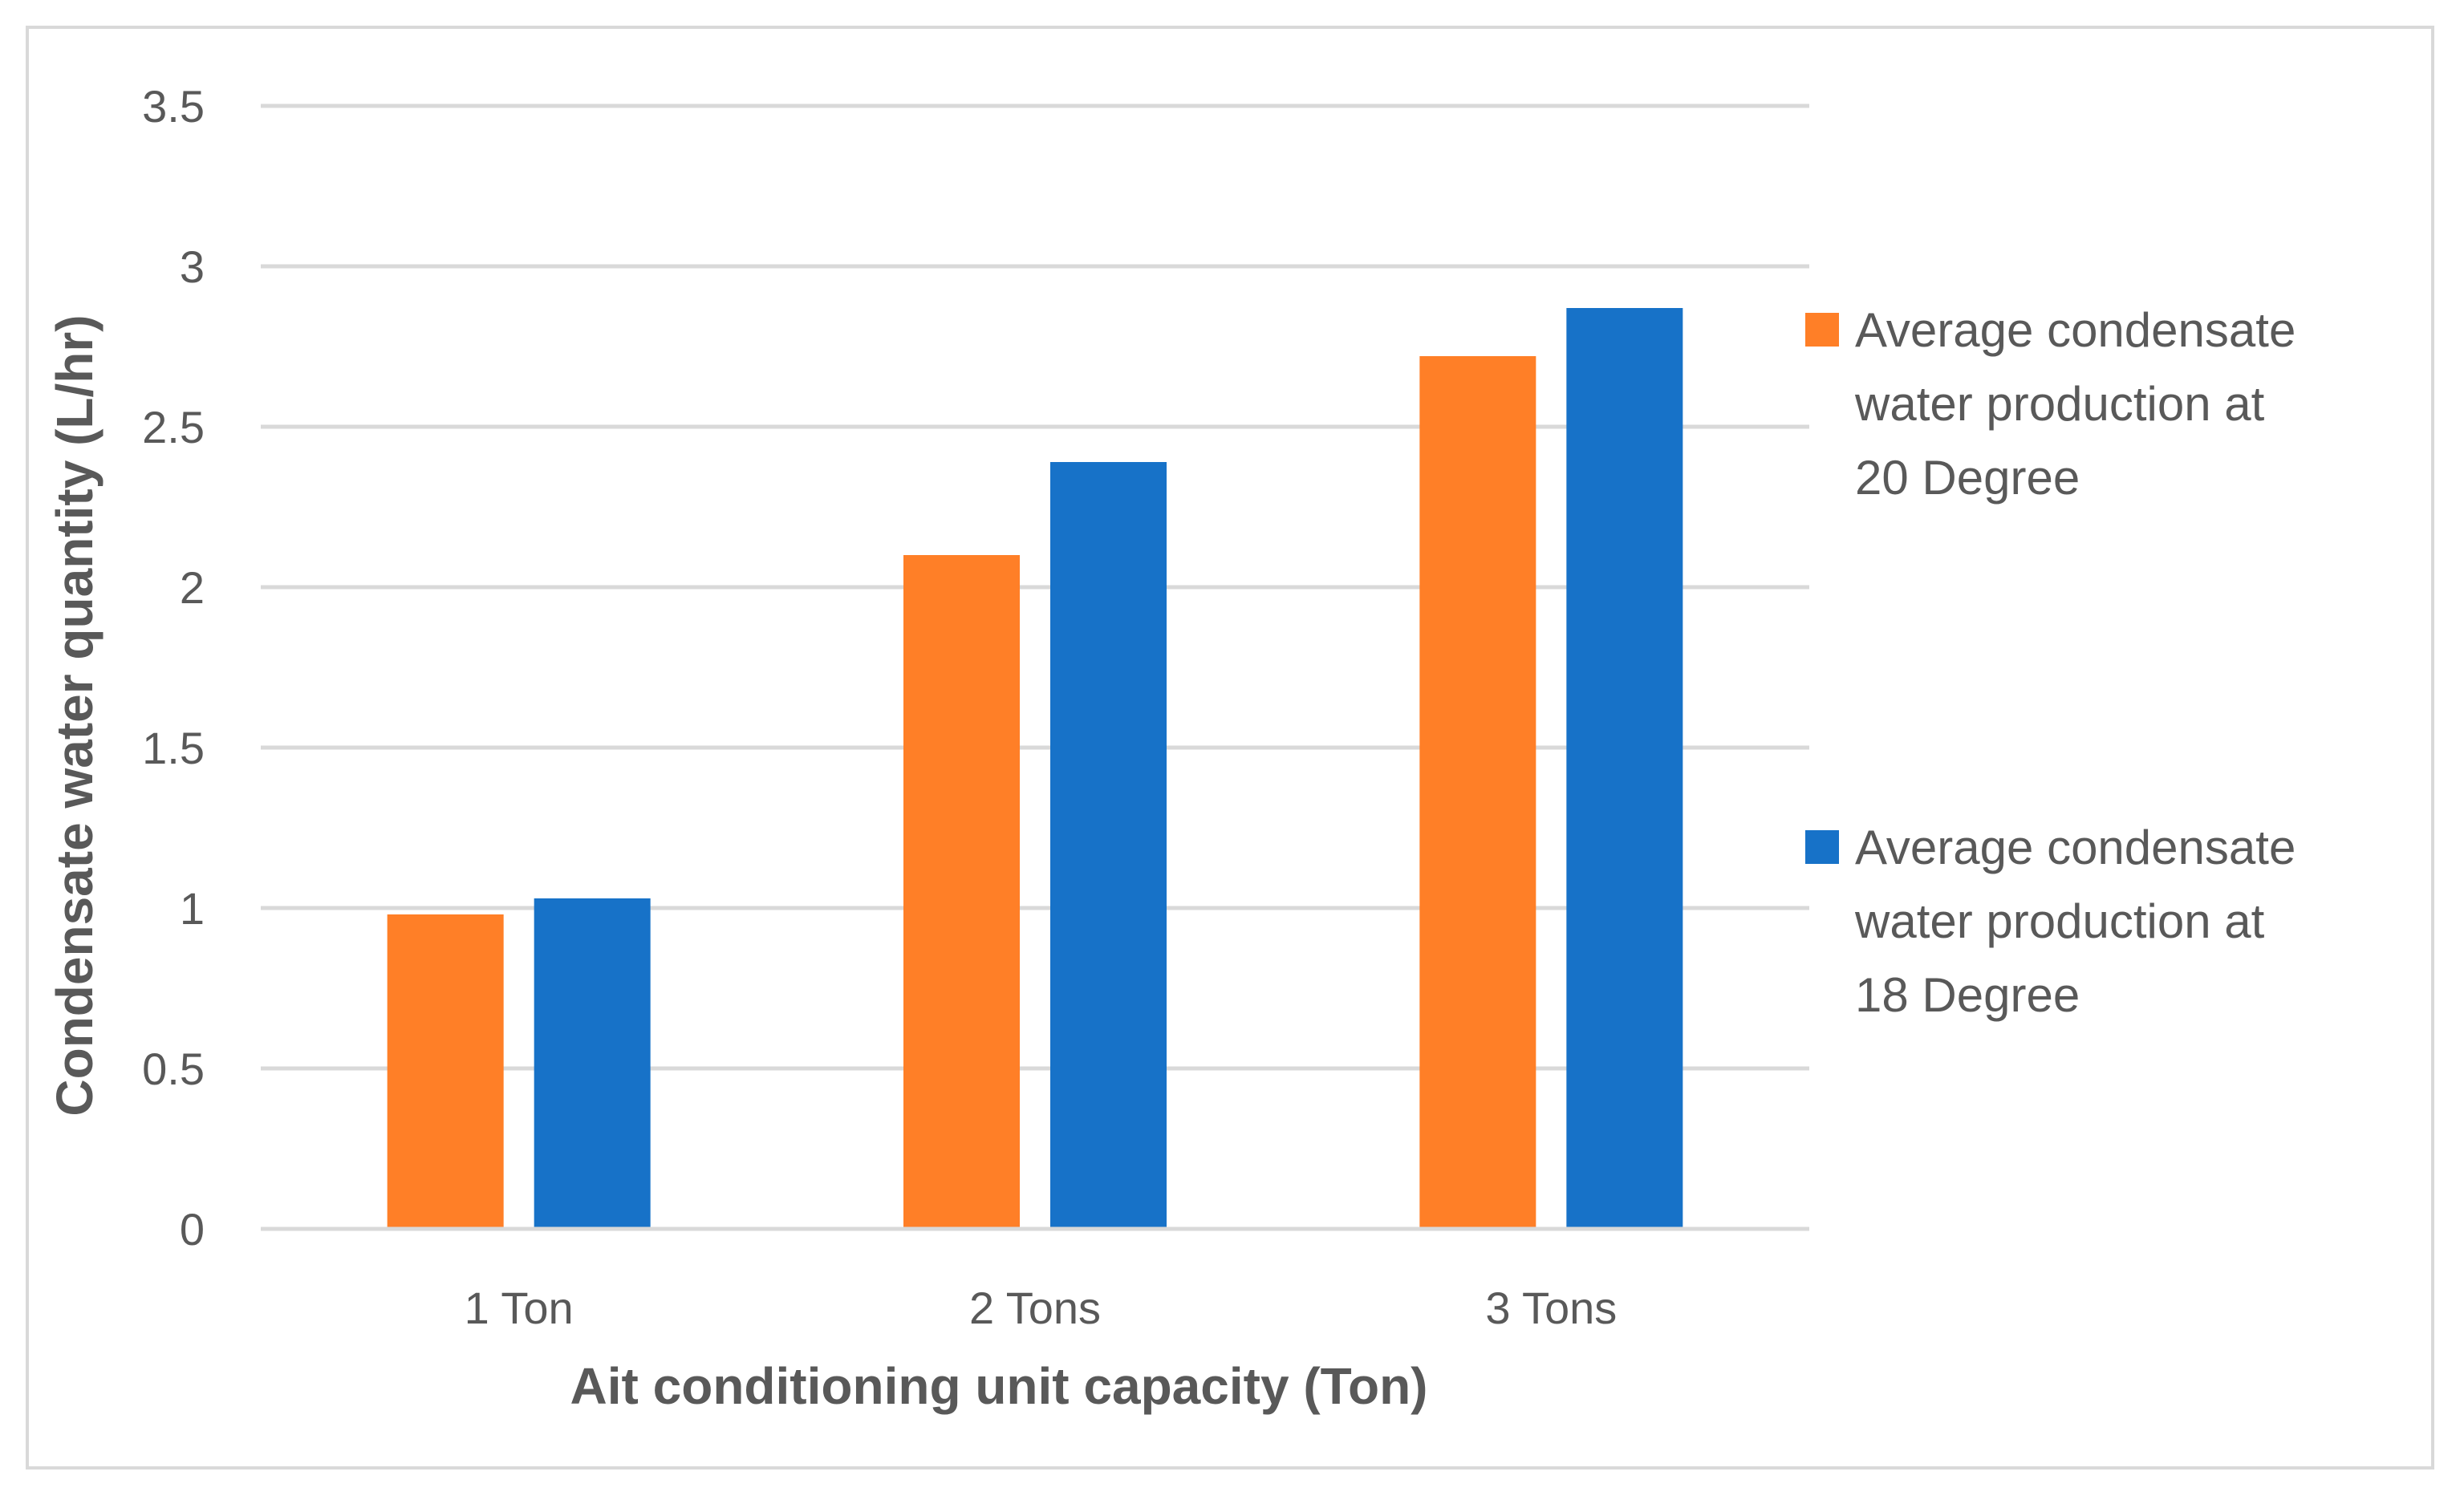  Describe the element at coordinates (173, 106) in the screenshot. I see `y-tick-label: 3.5` at that location.